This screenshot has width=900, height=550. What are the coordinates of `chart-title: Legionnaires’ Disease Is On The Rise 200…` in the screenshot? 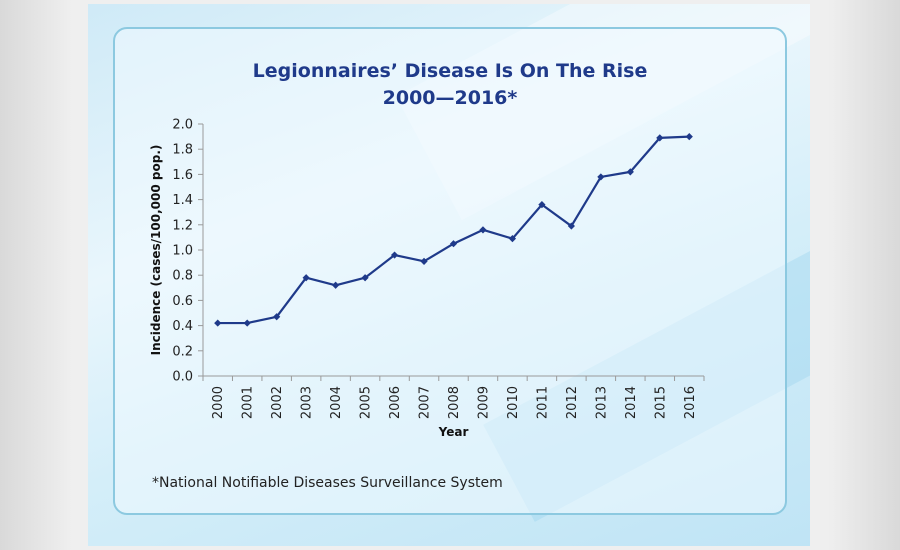 It's located at (450, 85).